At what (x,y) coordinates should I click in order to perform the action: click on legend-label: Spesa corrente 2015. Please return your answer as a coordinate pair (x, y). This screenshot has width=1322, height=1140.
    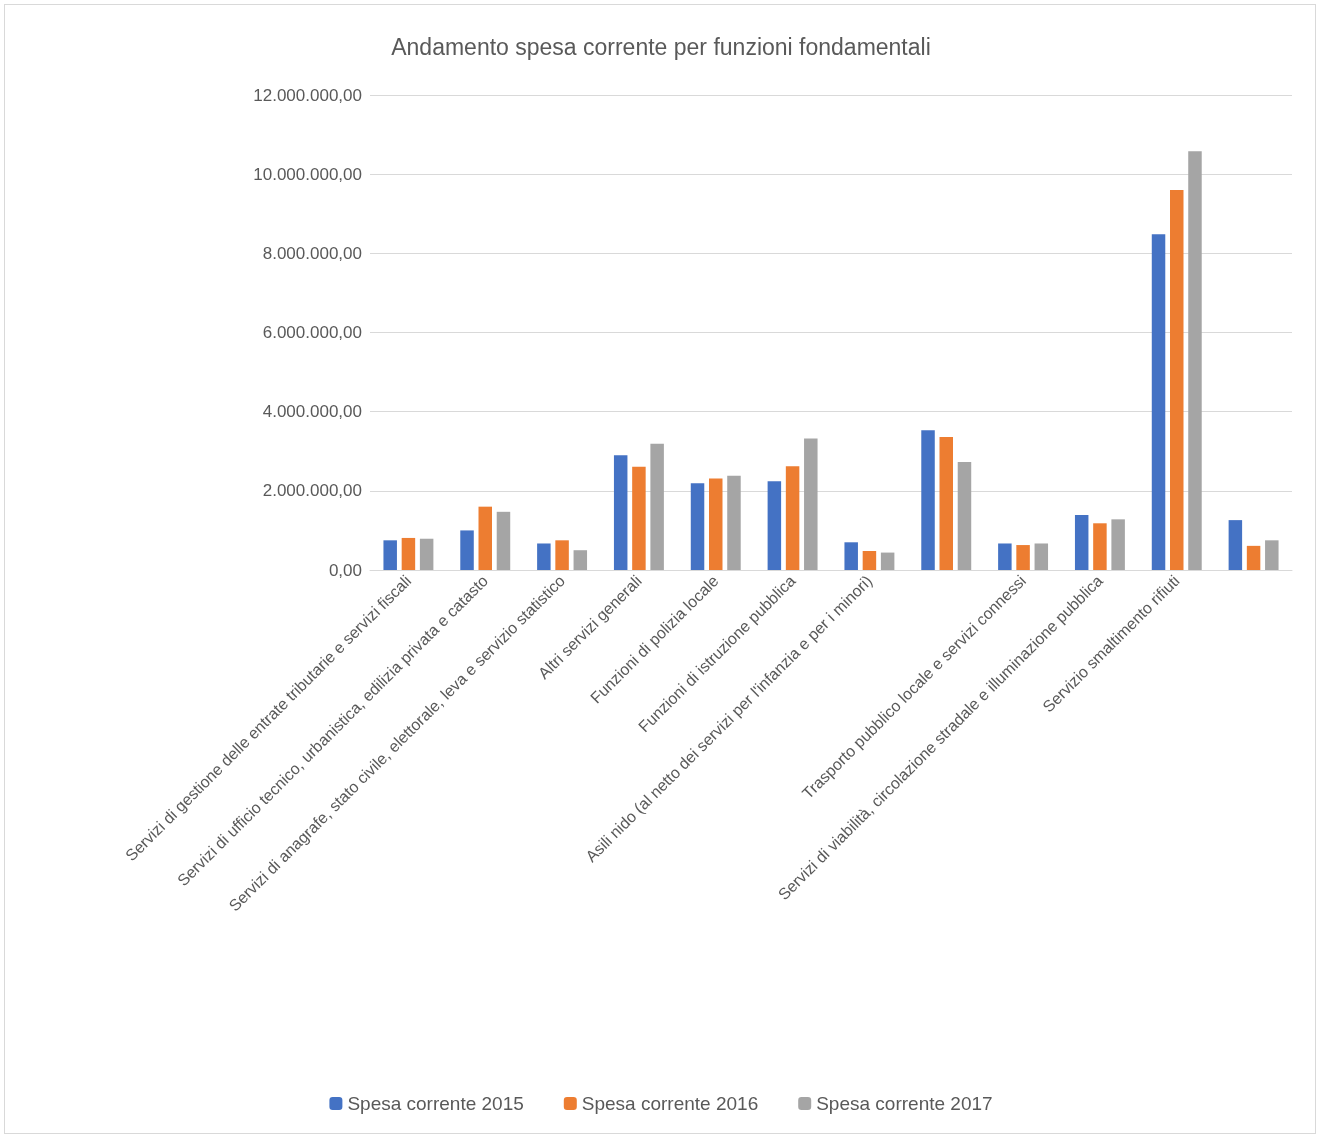
    Looking at the image, I should click on (435, 1103).